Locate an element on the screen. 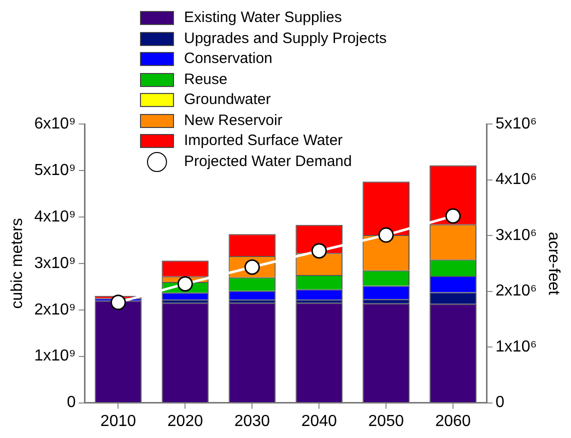 This screenshot has width=571, height=438. legend-label: New Reservoir is located at coordinates (233, 120).